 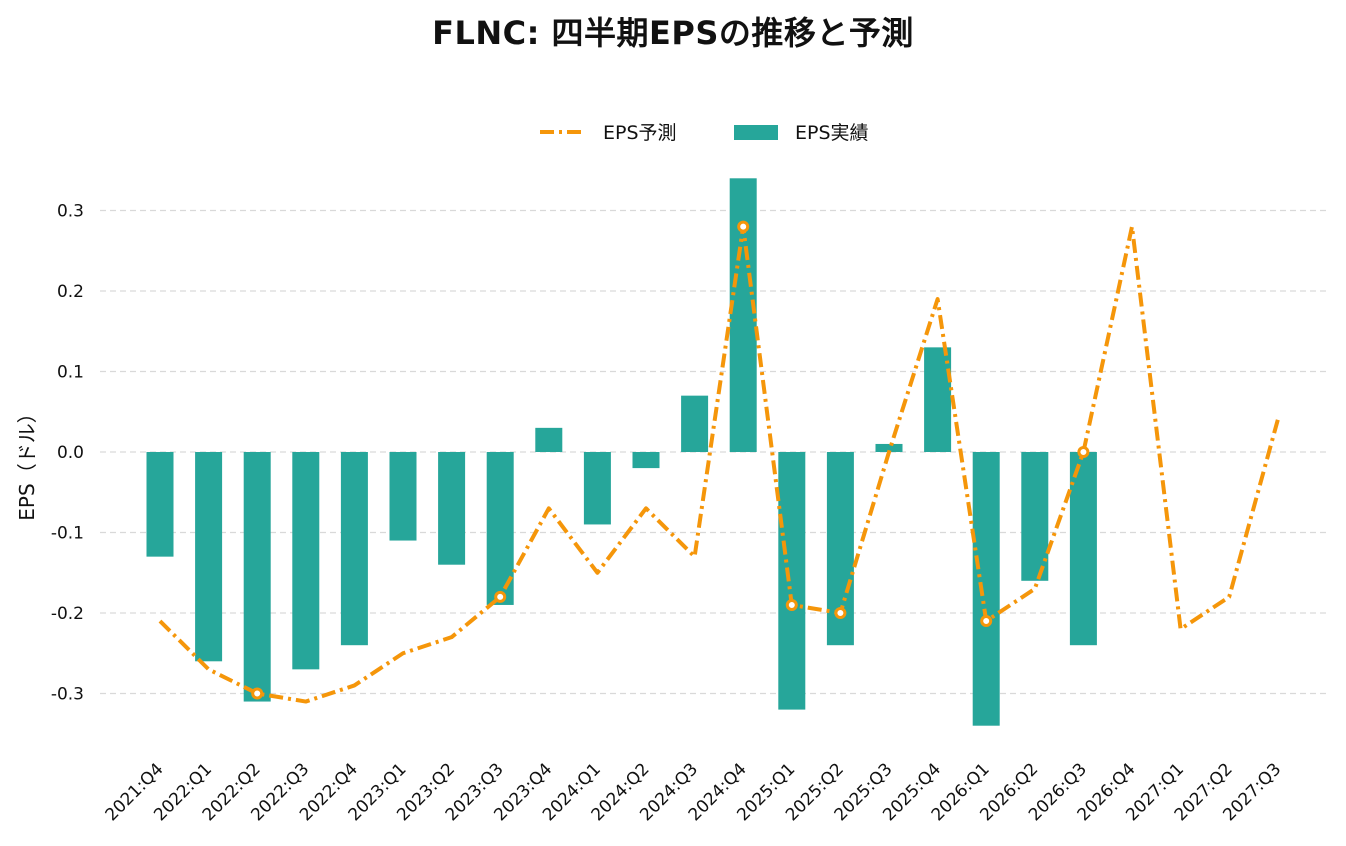 I want to click on legend: EPS予測 EPS実績, so click(x=704, y=133).